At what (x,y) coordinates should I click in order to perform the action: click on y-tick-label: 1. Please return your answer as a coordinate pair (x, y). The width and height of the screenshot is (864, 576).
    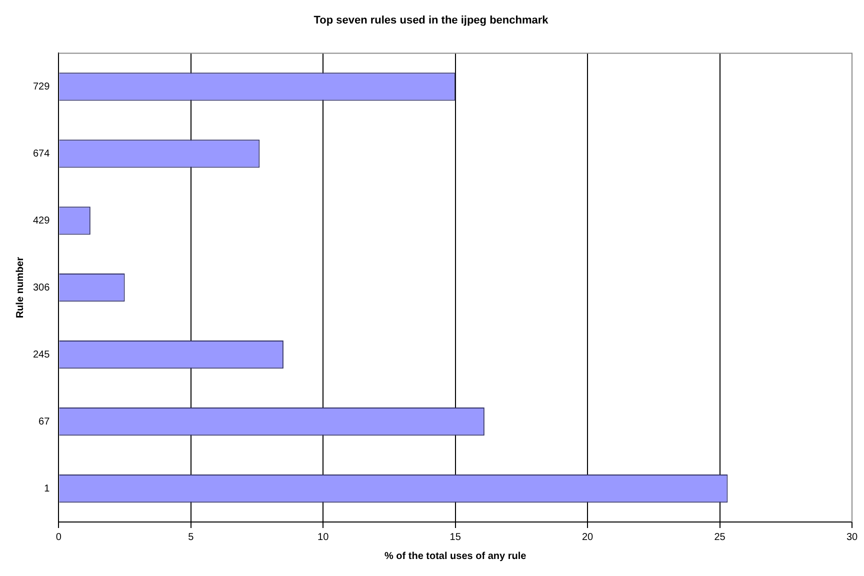
    Looking at the image, I should click on (47, 488).